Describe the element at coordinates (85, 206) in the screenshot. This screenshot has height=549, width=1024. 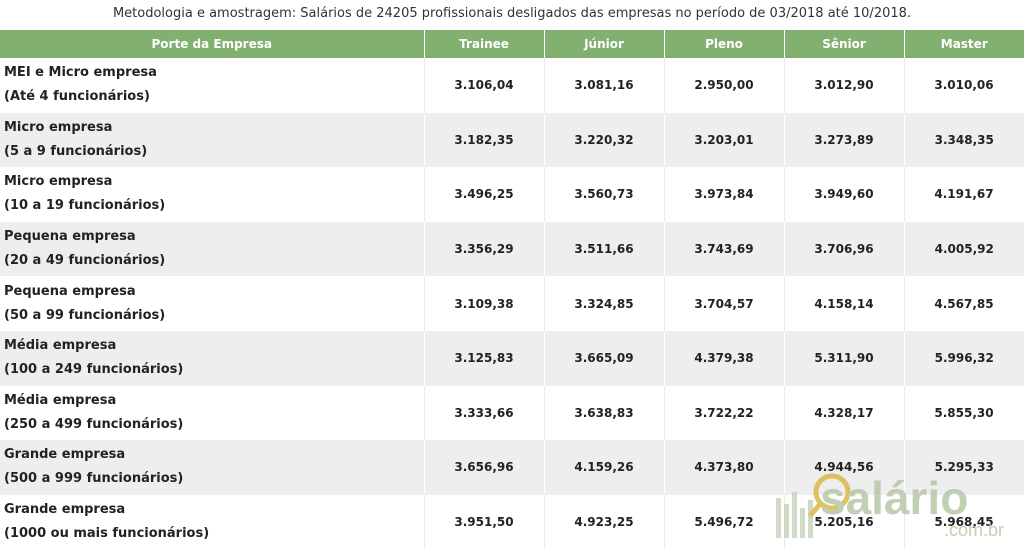
I see `employee-range-label: (10 a 19 funcionários)` at that location.